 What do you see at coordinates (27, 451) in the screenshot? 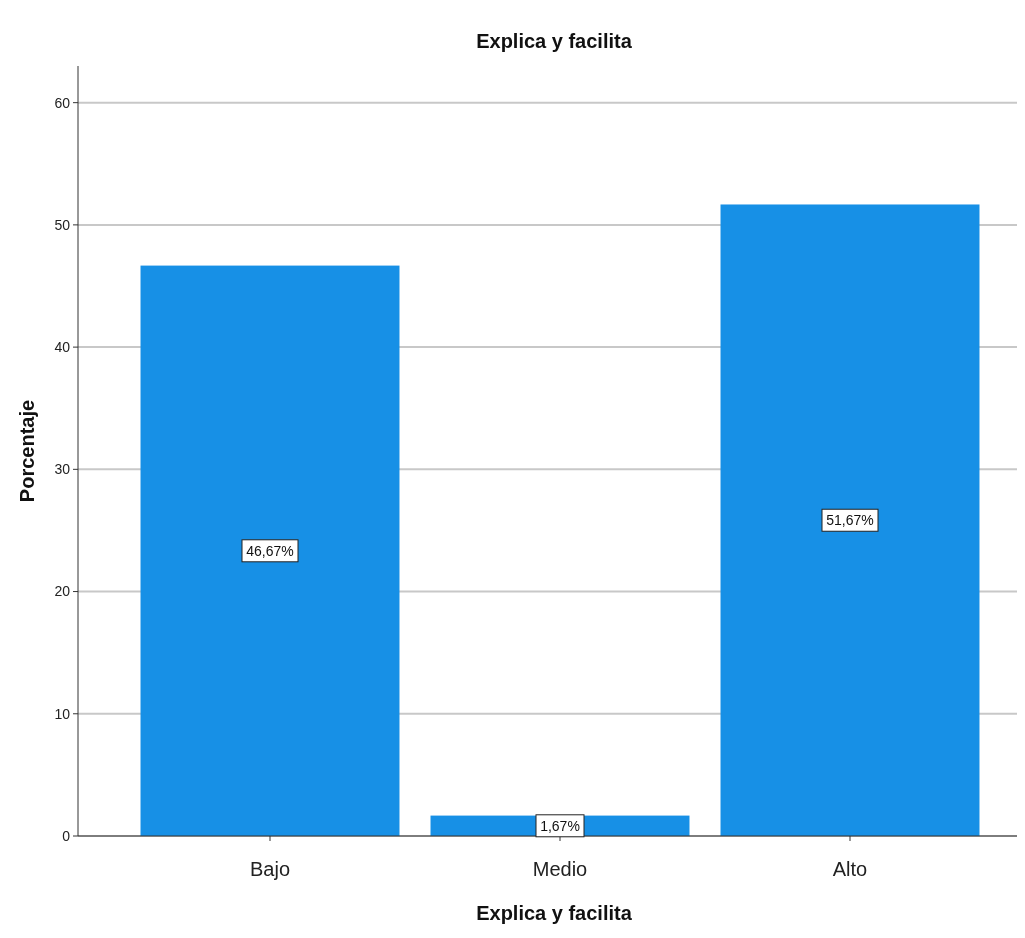
I see `y-axis-title: Porcentaje` at bounding box center [27, 451].